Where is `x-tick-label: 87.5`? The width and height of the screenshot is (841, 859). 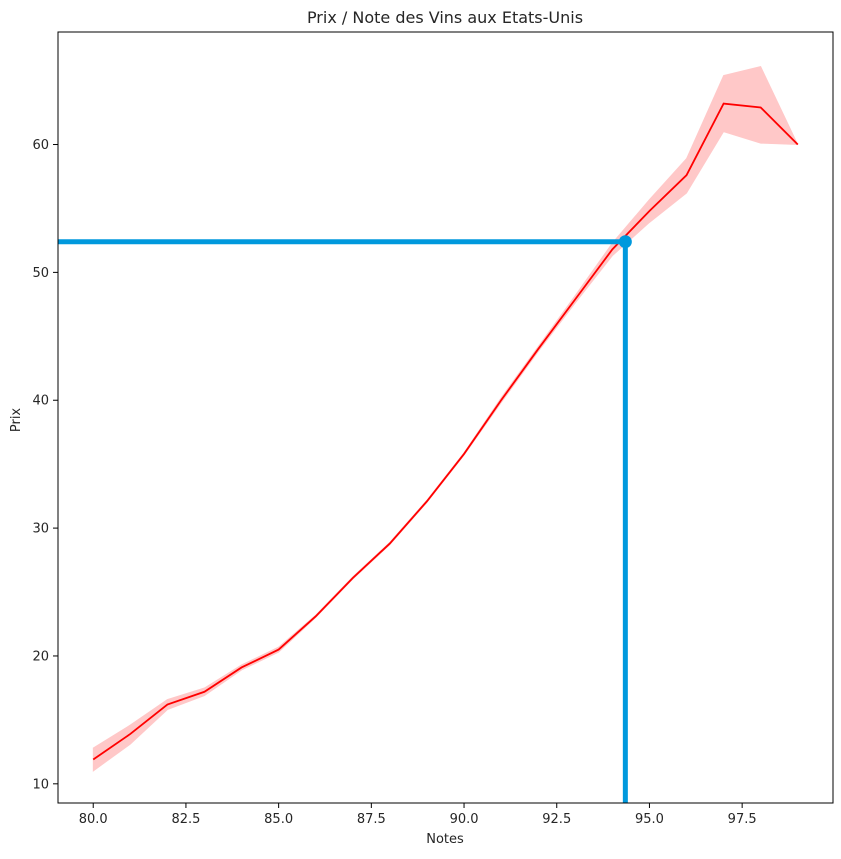
x-tick-label: 87.5 is located at coordinates (371, 819).